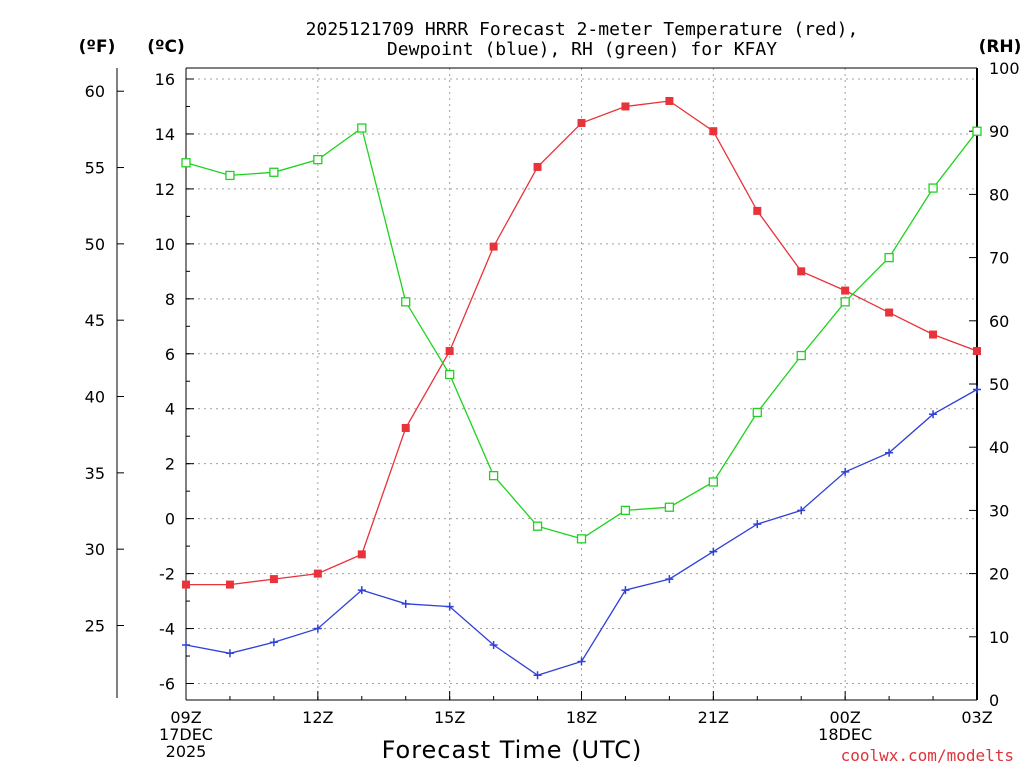 This screenshot has width=1024, height=768. What do you see at coordinates (165, 79) in the screenshot?
I see `y-tick-label-celsius: 16` at bounding box center [165, 79].